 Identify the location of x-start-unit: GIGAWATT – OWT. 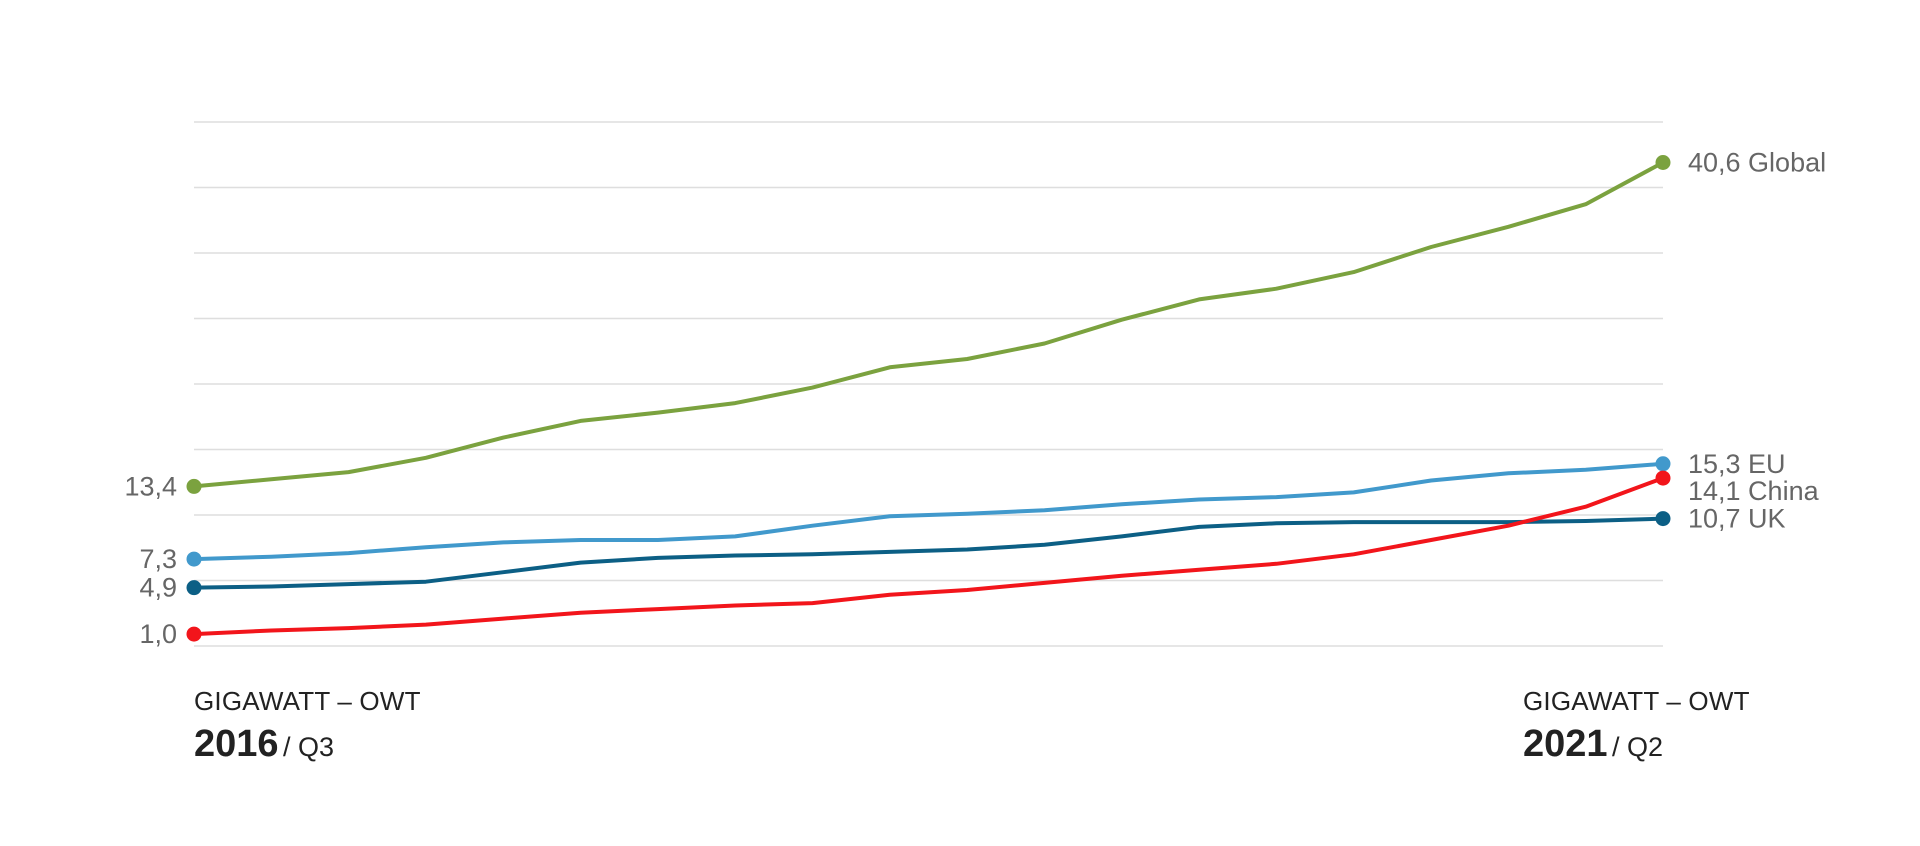
(307, 701).